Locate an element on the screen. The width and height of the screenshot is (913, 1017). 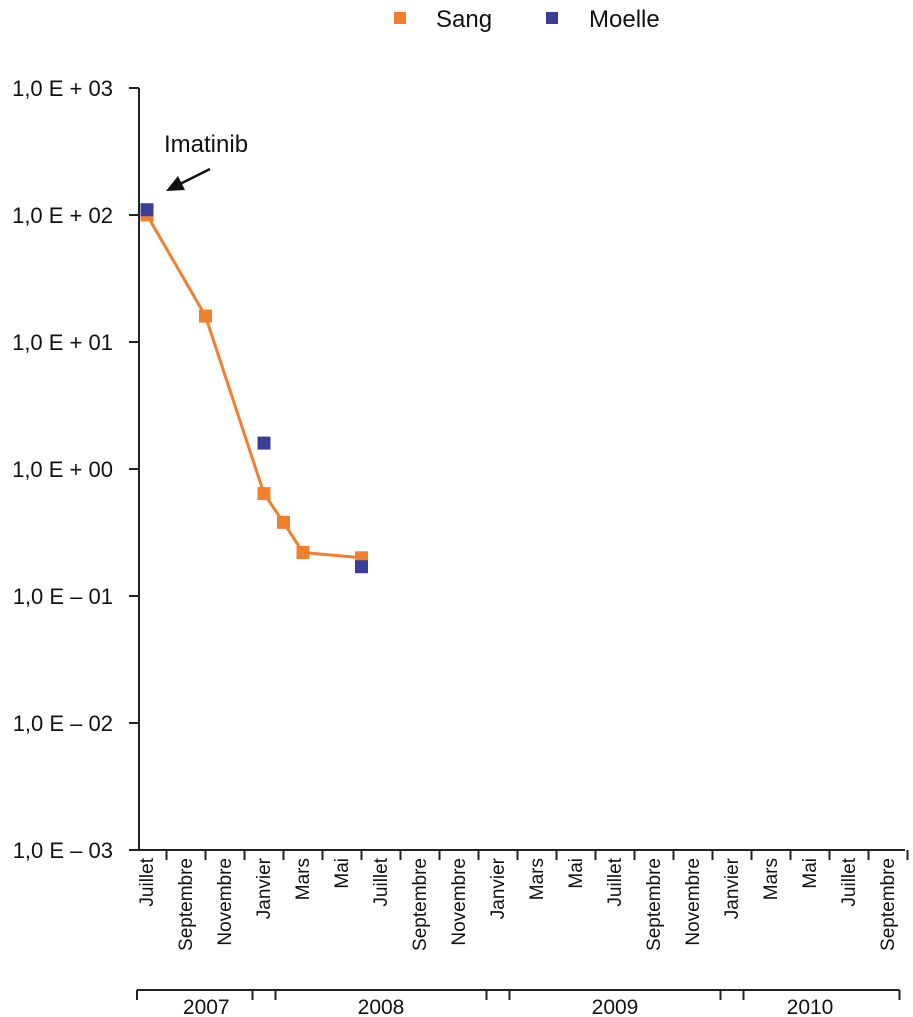
year-label: 2010 is located at coordinates (810, 1006).